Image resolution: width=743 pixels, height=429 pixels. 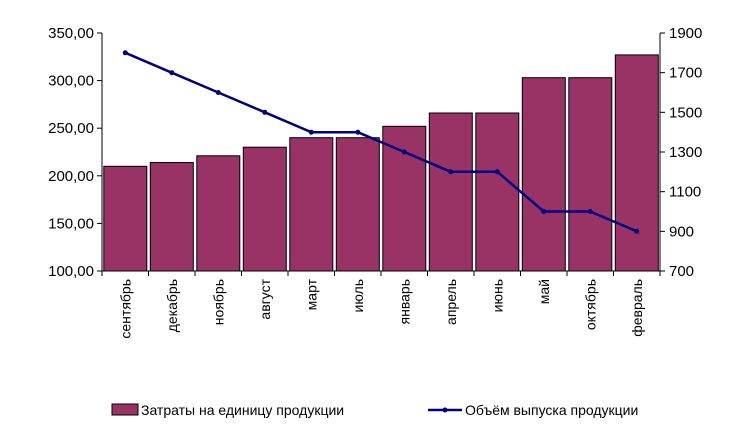 What do you see at coordinates (685, 33) in the screenshot?
I see `right-tick-label-7: 1900` at bounding box center [685, 33].